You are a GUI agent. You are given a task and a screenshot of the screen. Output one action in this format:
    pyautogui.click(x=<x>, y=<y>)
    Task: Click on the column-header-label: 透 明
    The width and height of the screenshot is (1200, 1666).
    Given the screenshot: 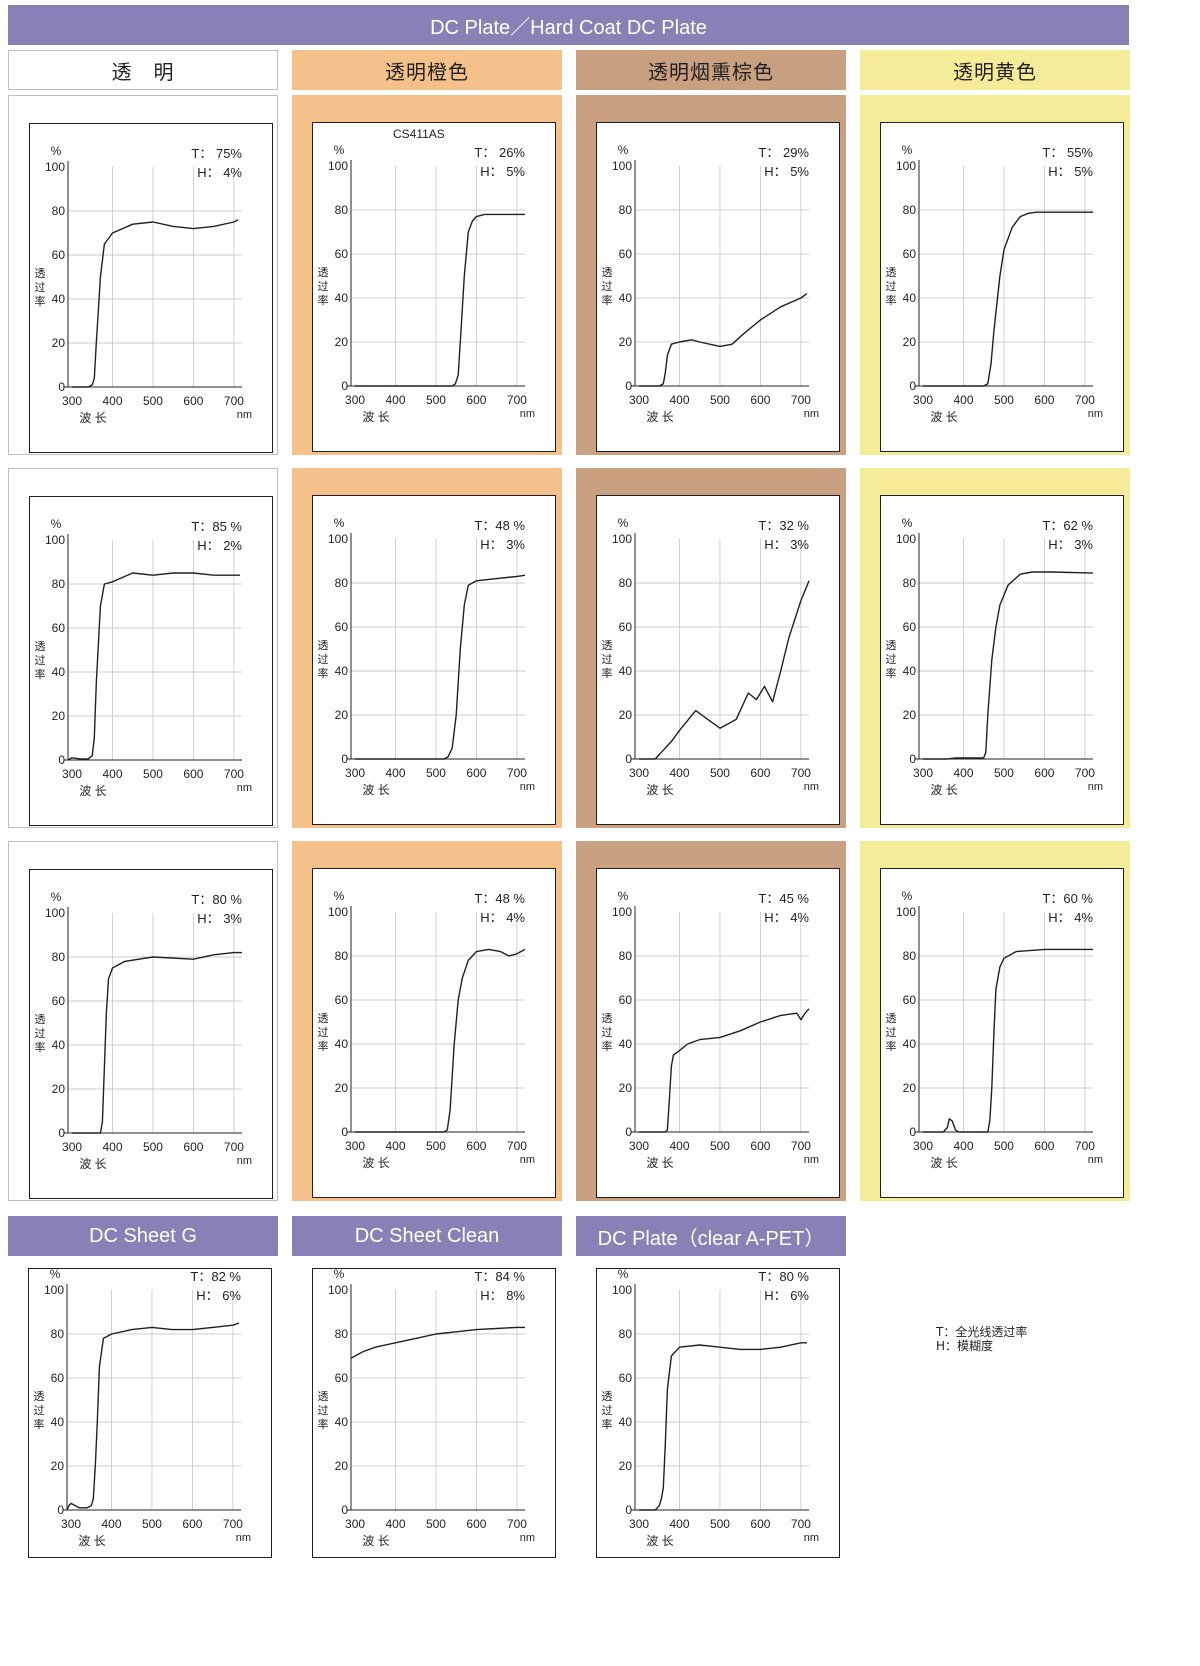 What is the action you would take?
    pyautogui.click(x=143, y=71)
    